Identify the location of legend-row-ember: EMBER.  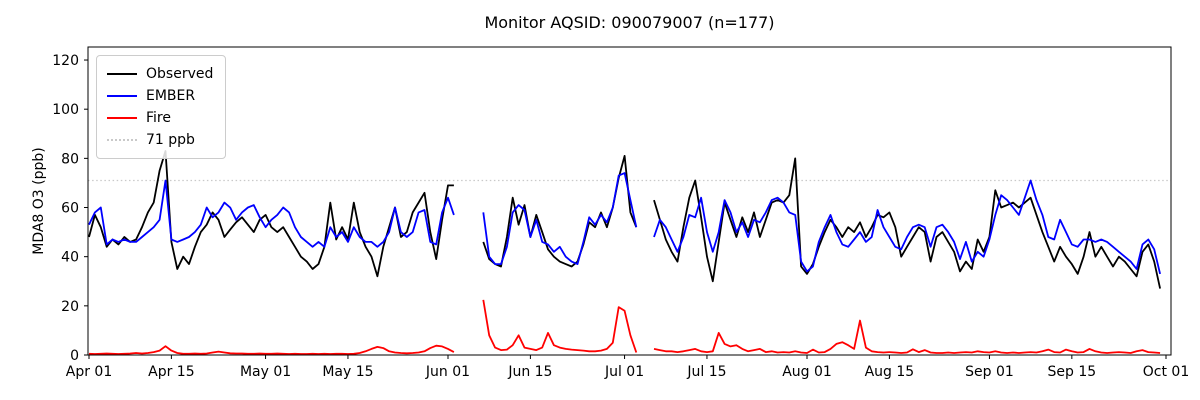
(160, 96).